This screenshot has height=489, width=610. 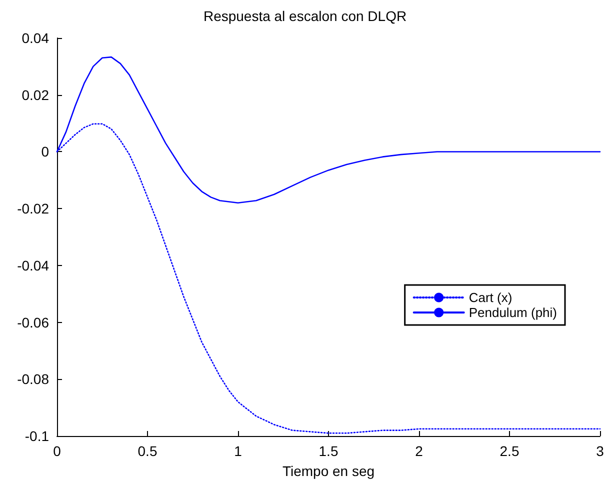 What do you see at coordinates (33, 322) in the screenshot?
I see `y-tick-label: -0.06` at bounding box center [33, 322].